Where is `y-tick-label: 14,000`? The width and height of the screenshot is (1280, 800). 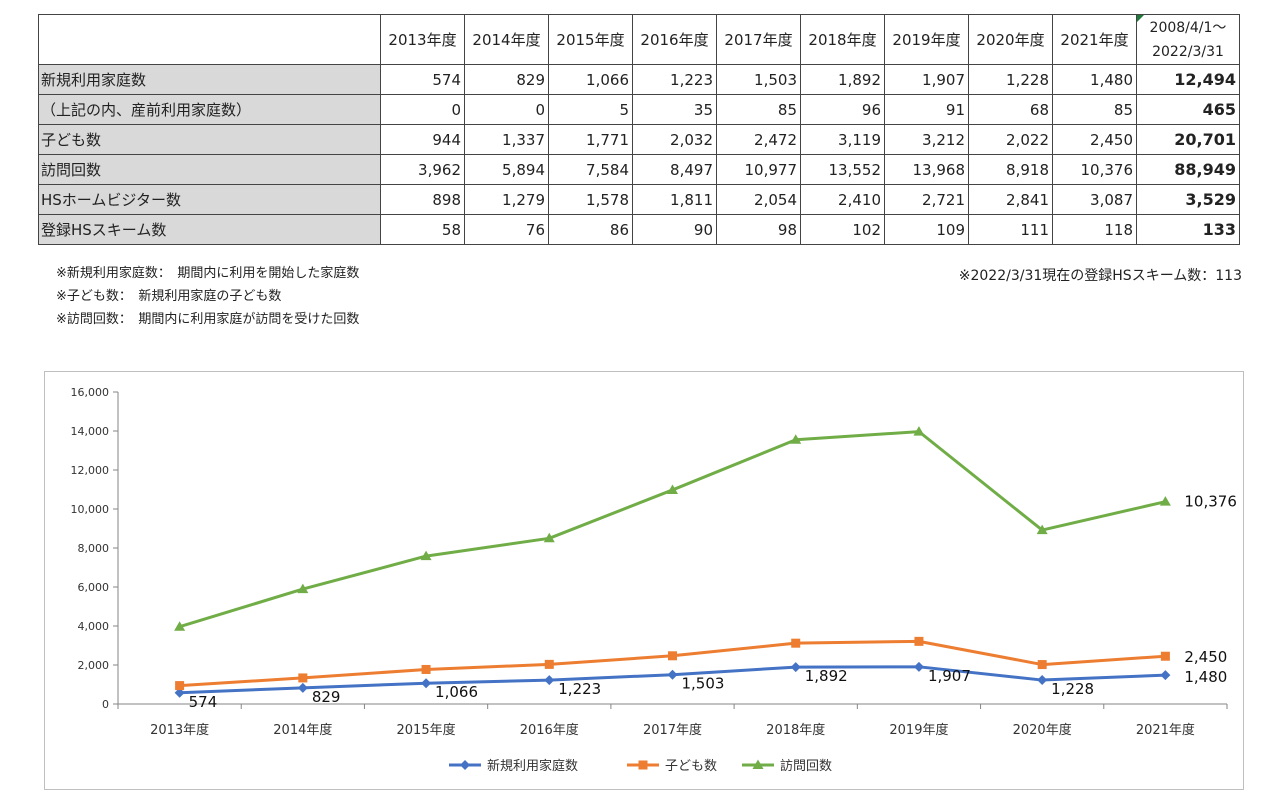 y-tick-label: 14,000 is located at coordinates (90, 431).